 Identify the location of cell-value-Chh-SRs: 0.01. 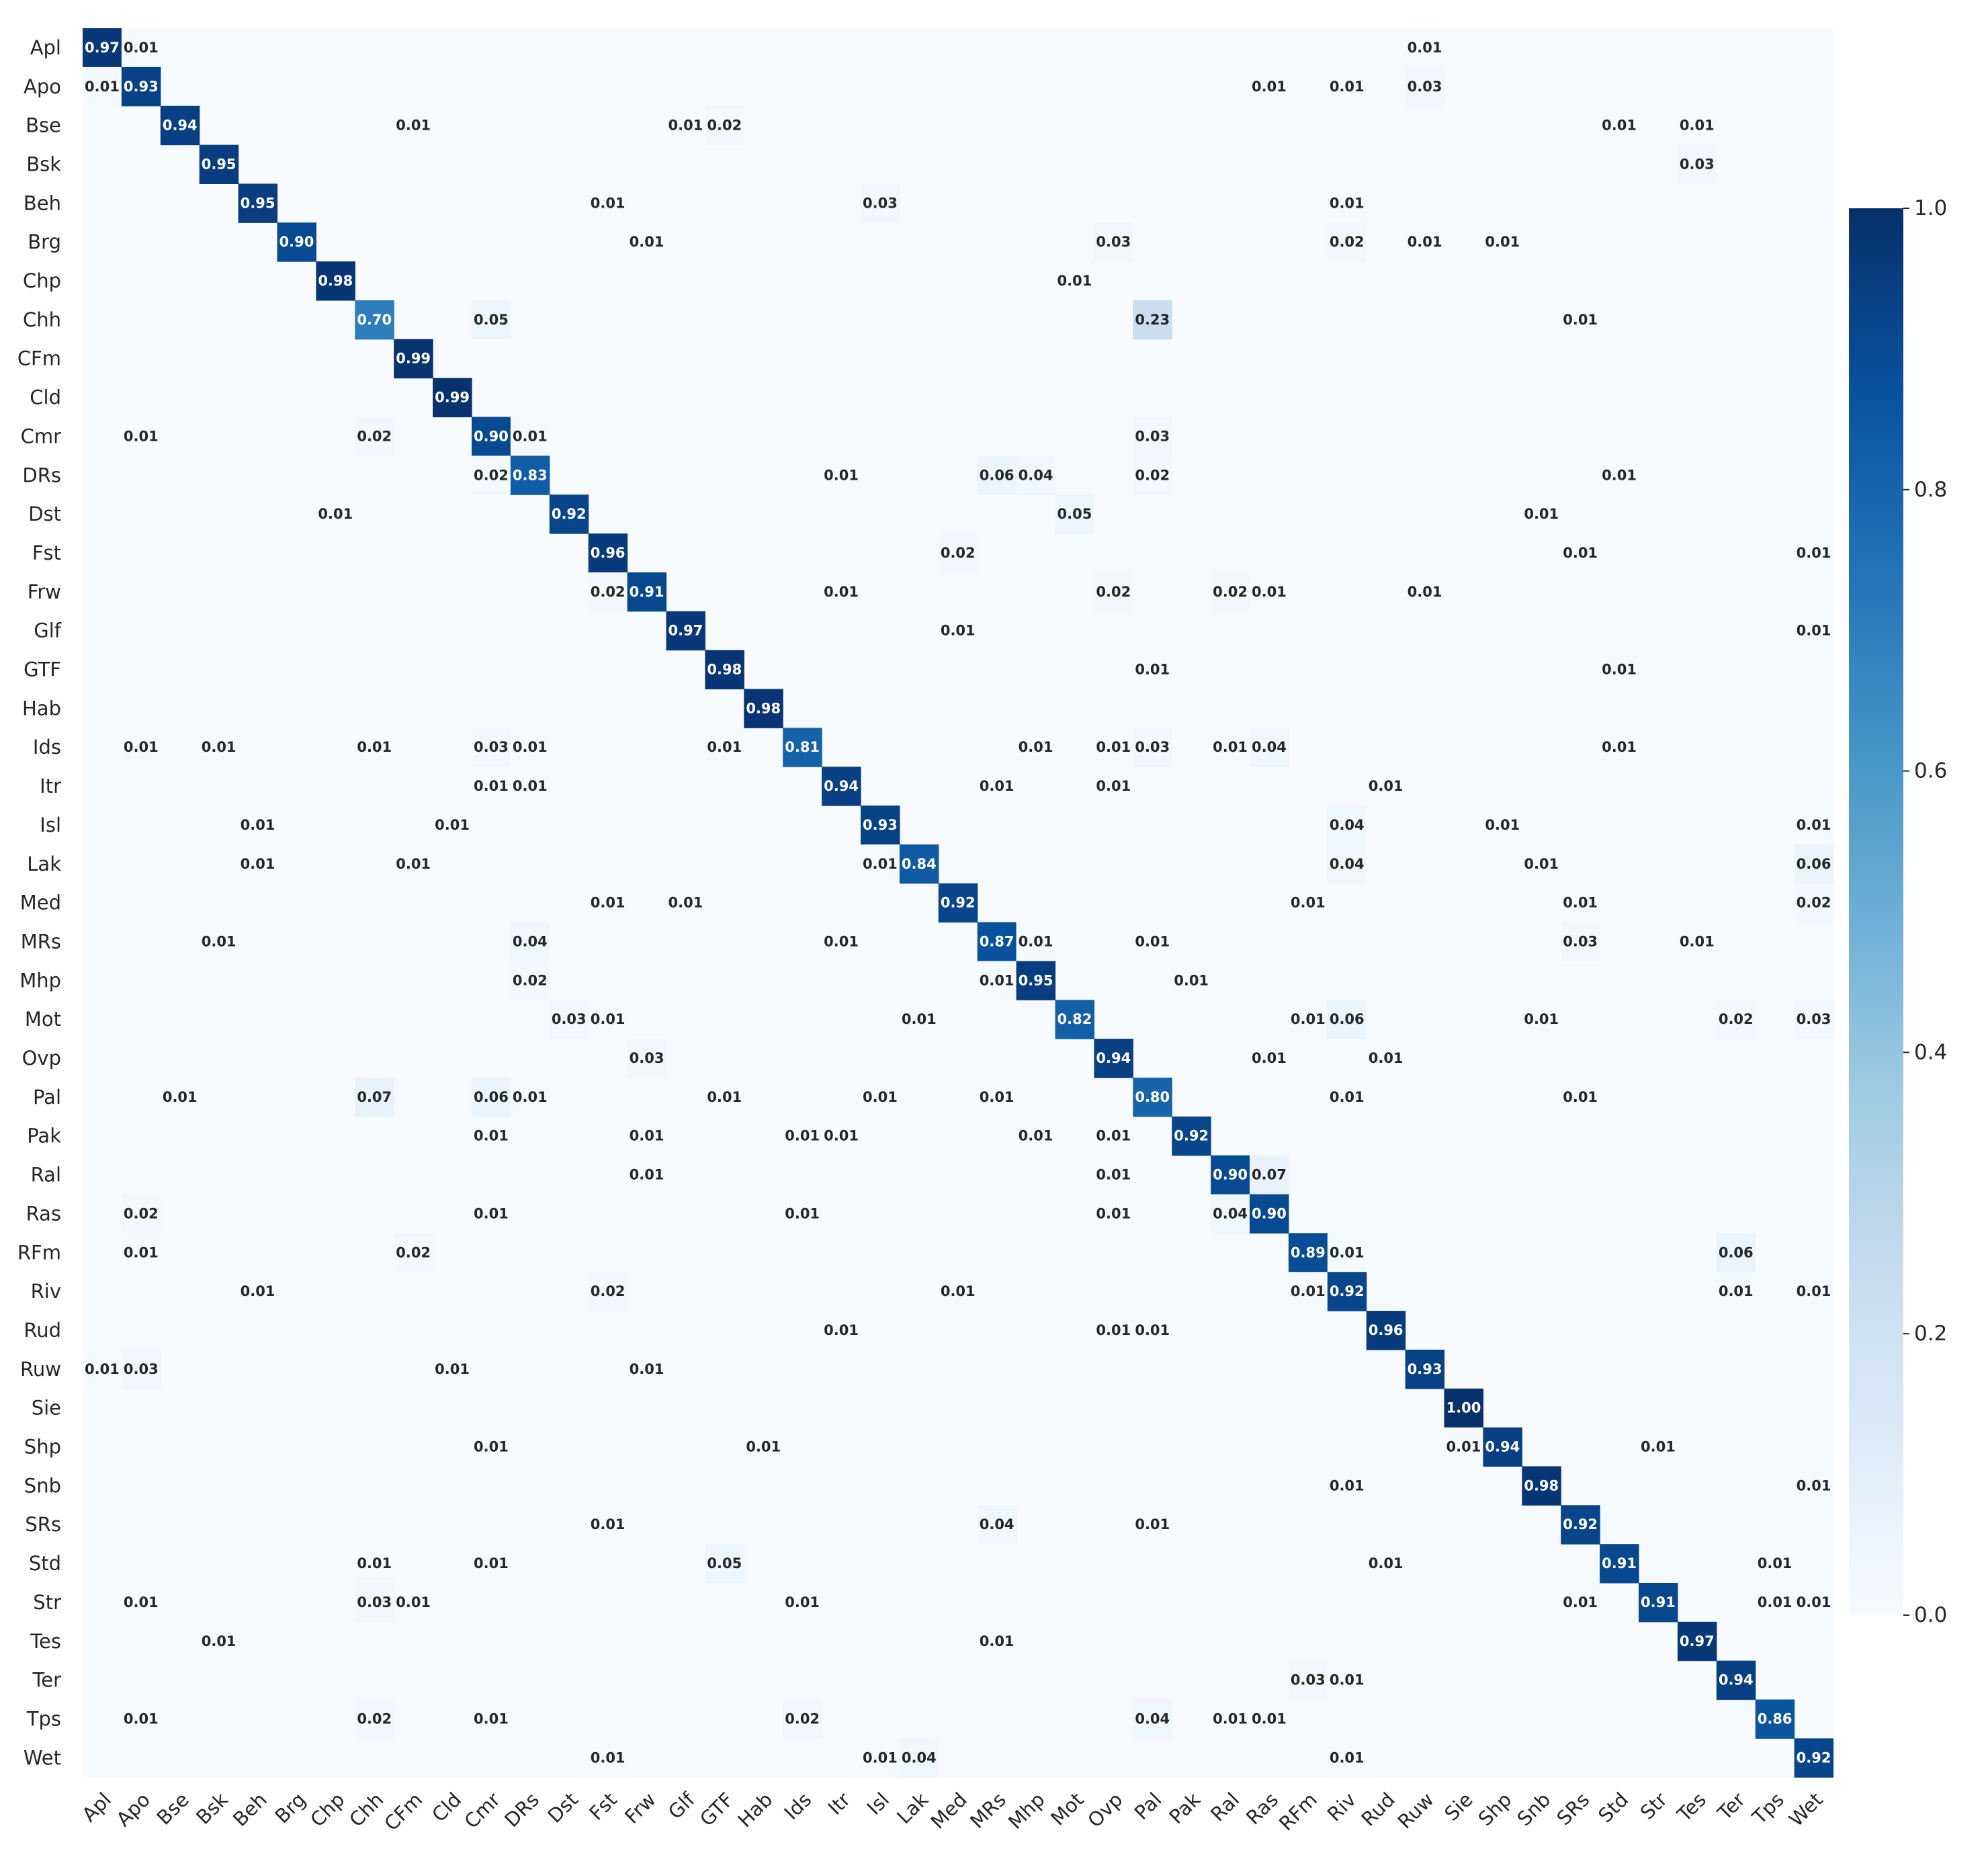
(1581, 320).